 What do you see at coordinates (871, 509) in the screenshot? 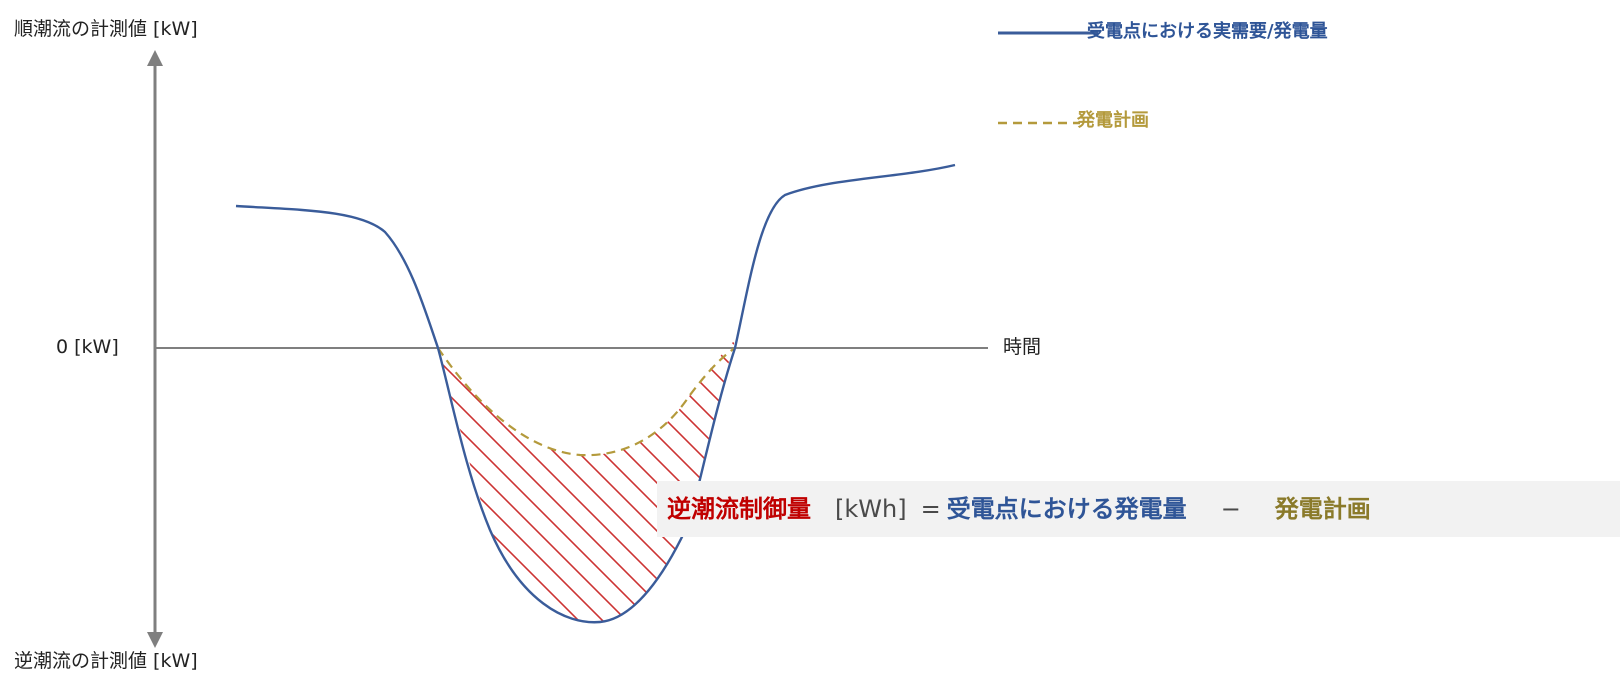
I see `formula-unit: [kWh]` at bounding box center [871, 509].